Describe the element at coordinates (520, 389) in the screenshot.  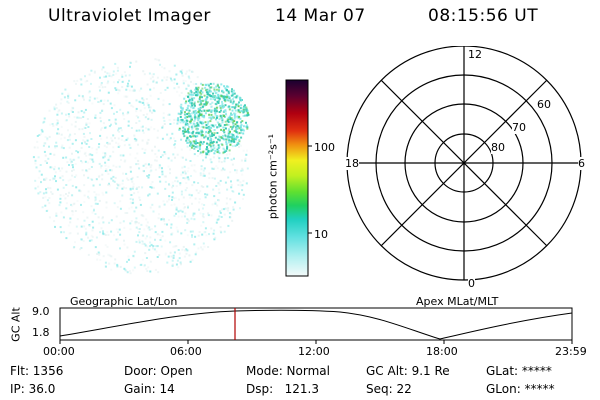
I see `geographic-longitude: GLon: *****` at that location.